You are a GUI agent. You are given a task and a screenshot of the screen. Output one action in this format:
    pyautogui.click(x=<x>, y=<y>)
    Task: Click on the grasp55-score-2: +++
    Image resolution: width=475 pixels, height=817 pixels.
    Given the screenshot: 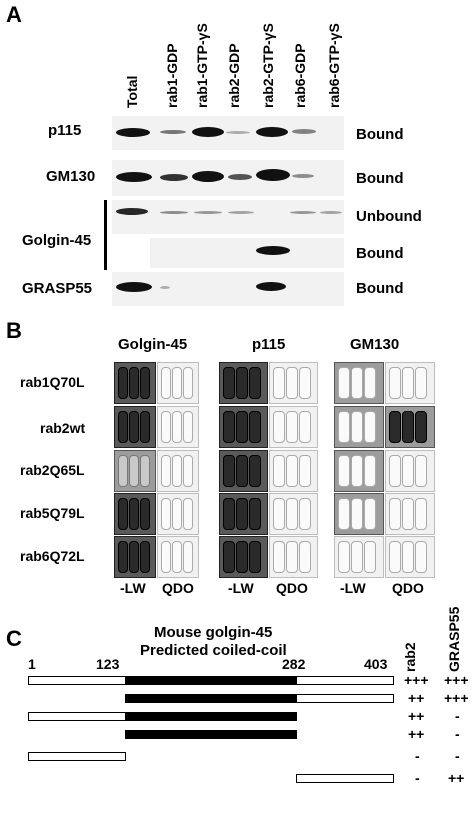 What is the action you would take?
    pyautogui.click(x=456, y=698)
    